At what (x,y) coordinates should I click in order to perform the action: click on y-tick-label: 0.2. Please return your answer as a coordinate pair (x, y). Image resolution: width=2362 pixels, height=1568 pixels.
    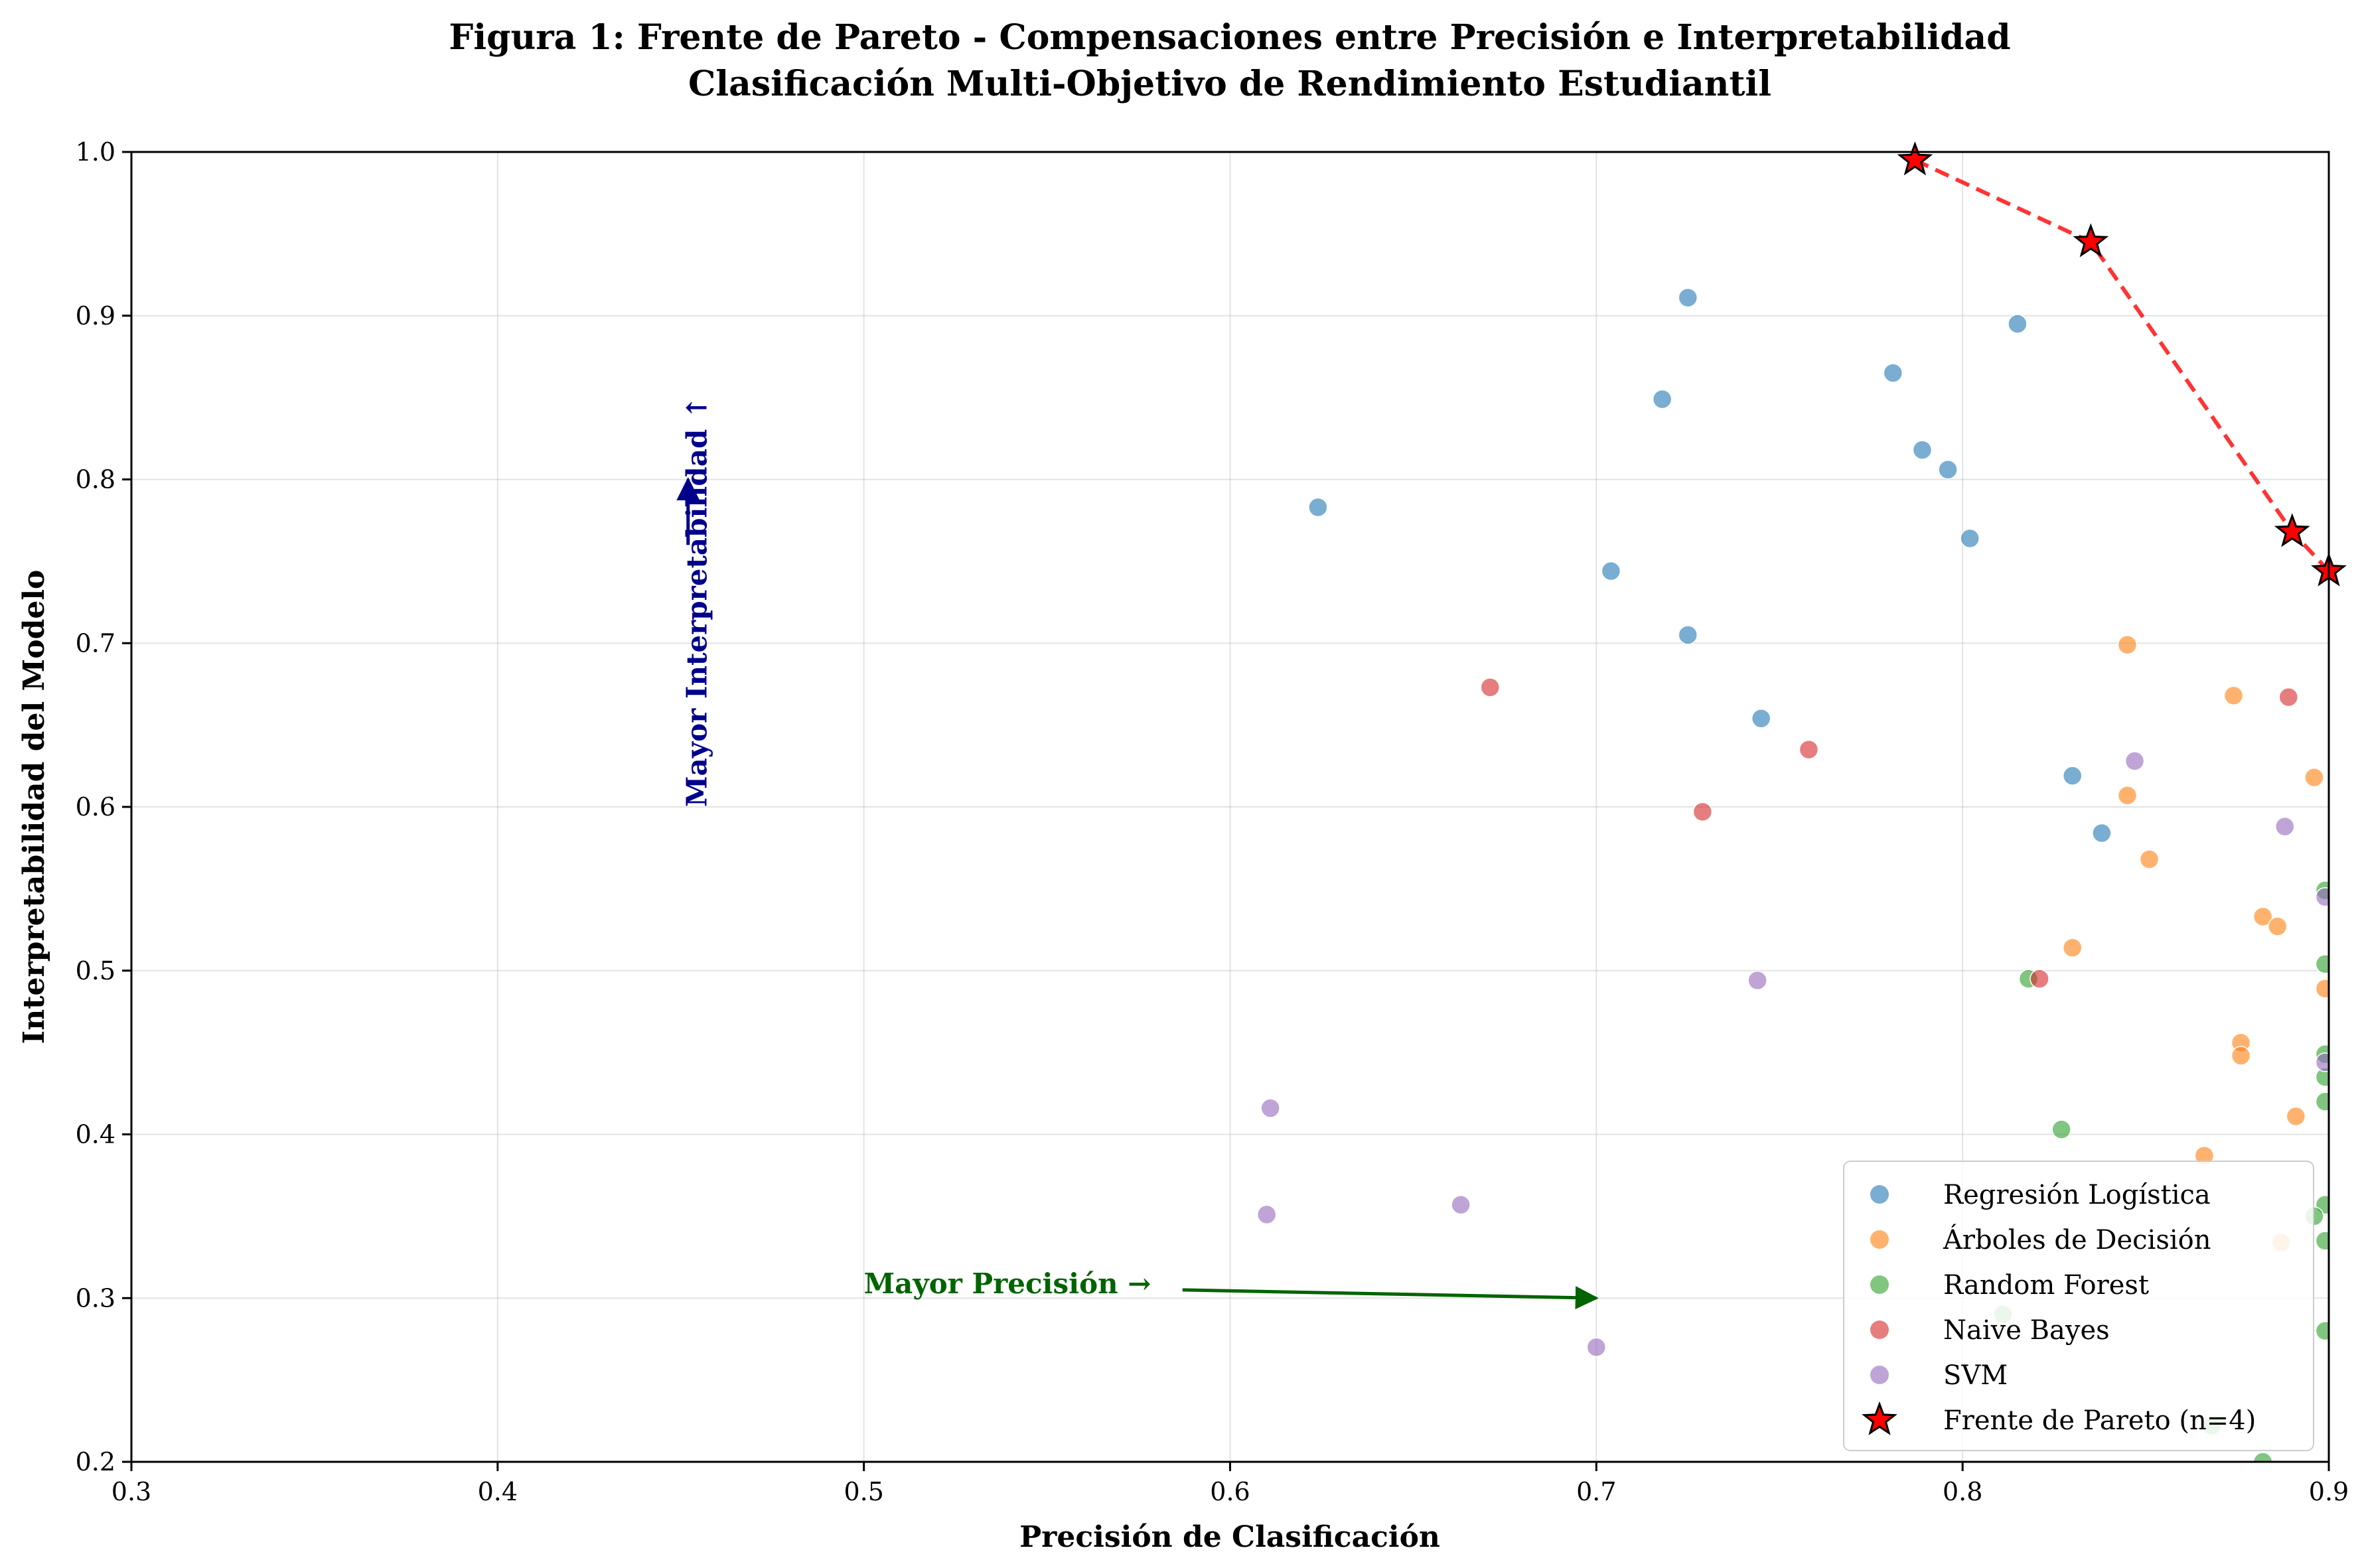
    Looking at the image, I should click on (95, 1461).